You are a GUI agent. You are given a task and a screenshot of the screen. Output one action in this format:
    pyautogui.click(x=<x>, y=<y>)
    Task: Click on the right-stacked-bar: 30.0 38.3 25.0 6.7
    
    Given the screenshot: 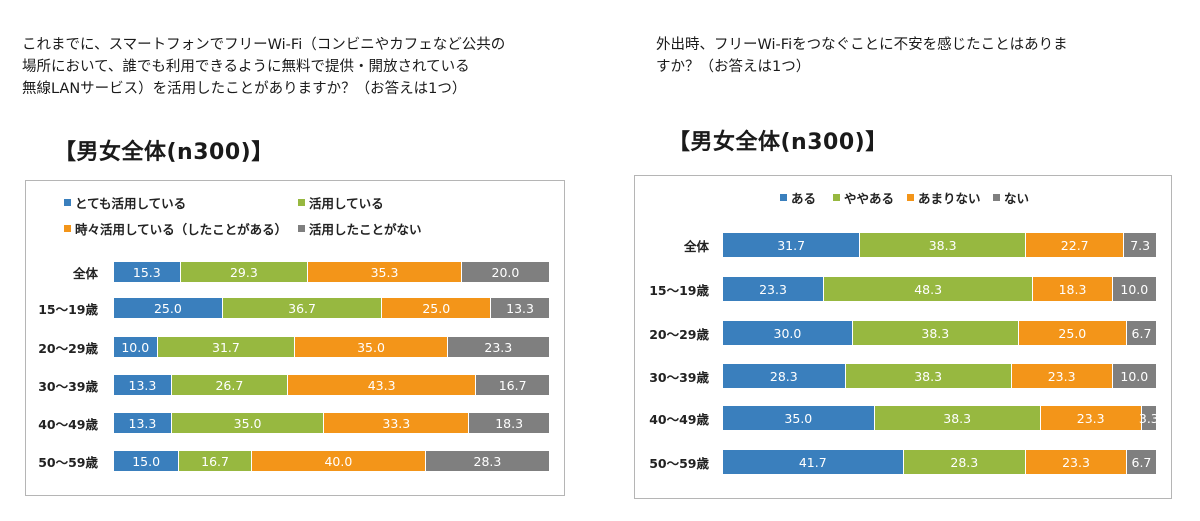 What is the action you would take?
    pyautogui.click(x=939, y=333)
    